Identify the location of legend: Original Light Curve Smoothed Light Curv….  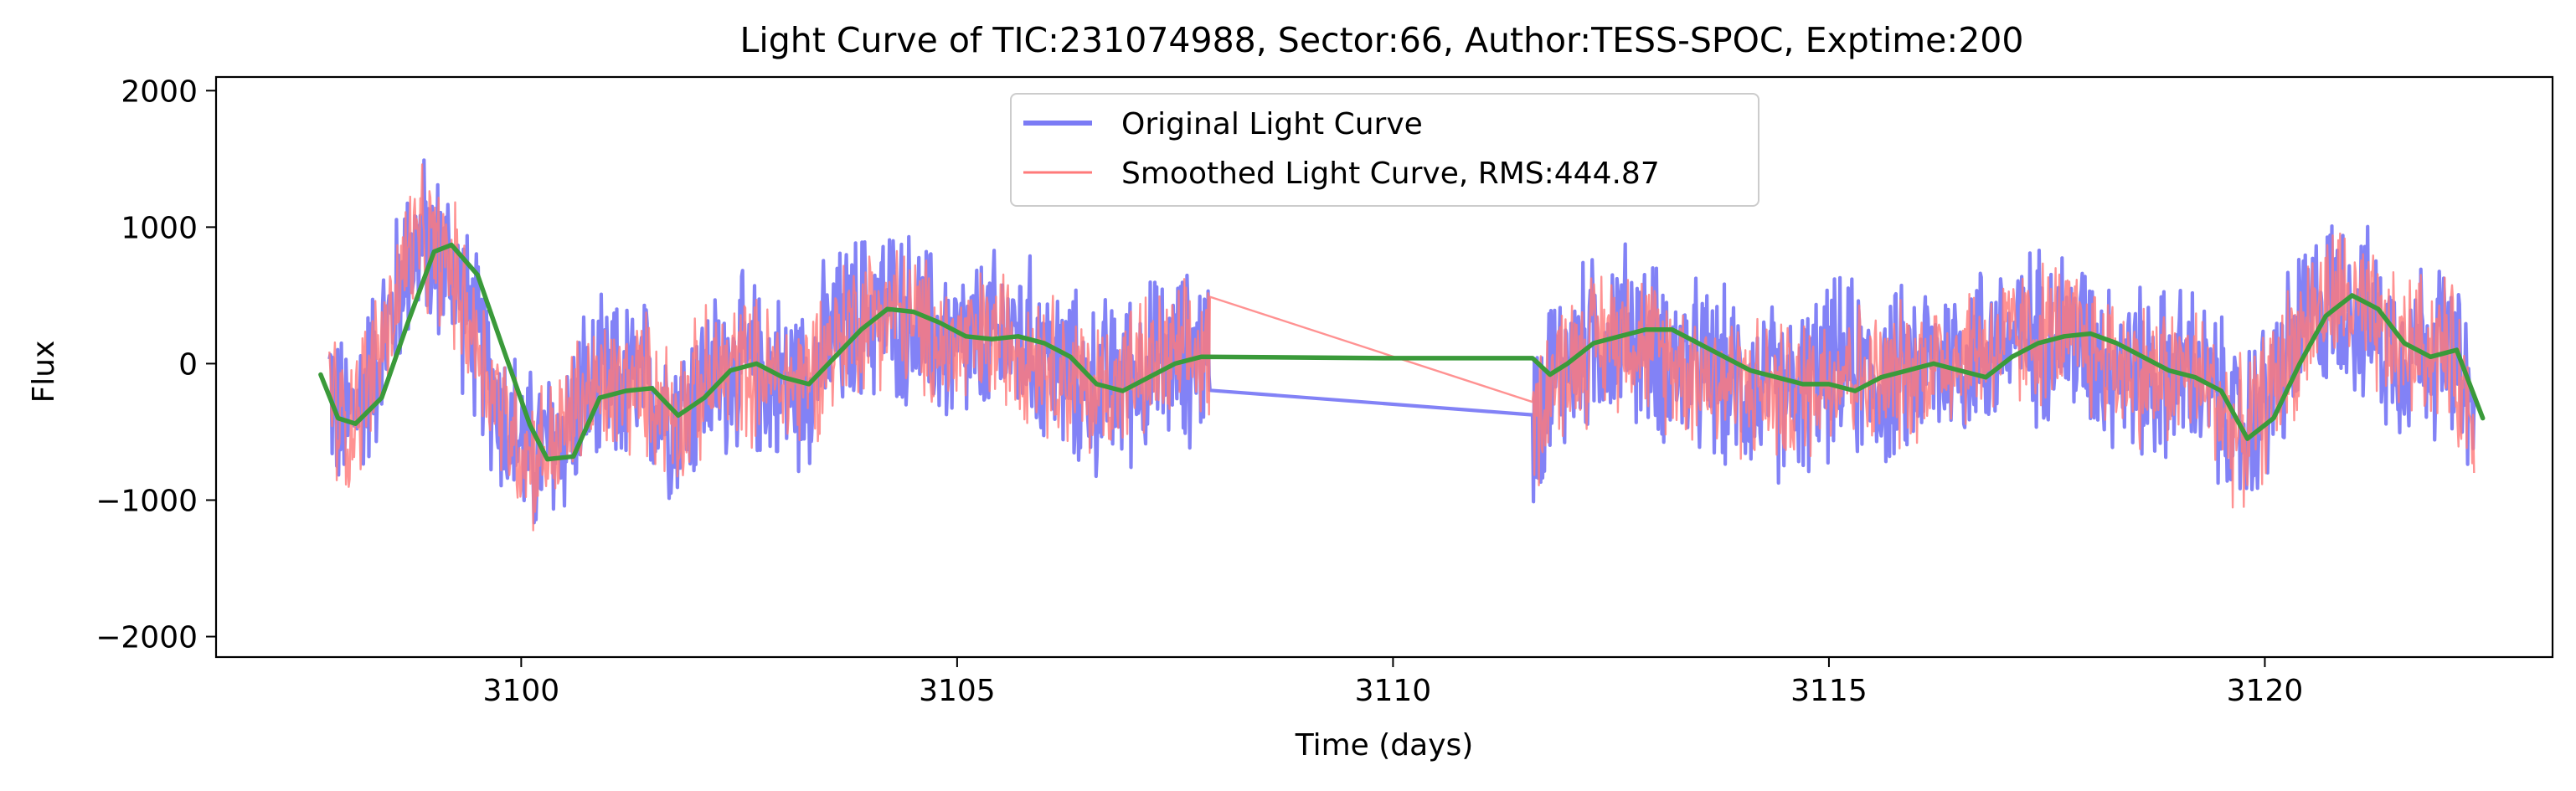
(1384, 150).